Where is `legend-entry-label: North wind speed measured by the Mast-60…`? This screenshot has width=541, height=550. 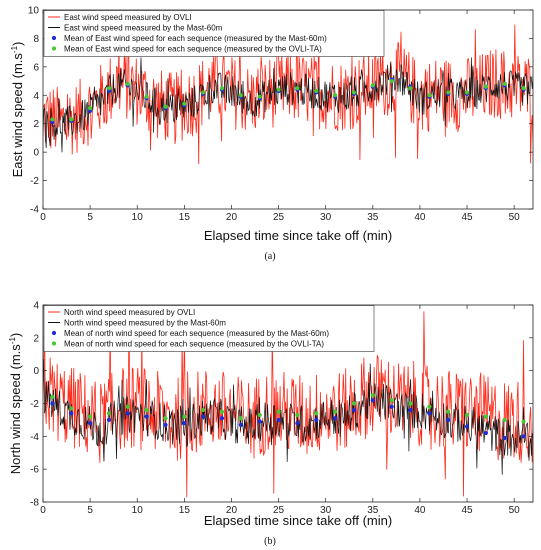 legend-entry-label: North wind speed measured by the Mast-60… is located at coordinates (145, 323).